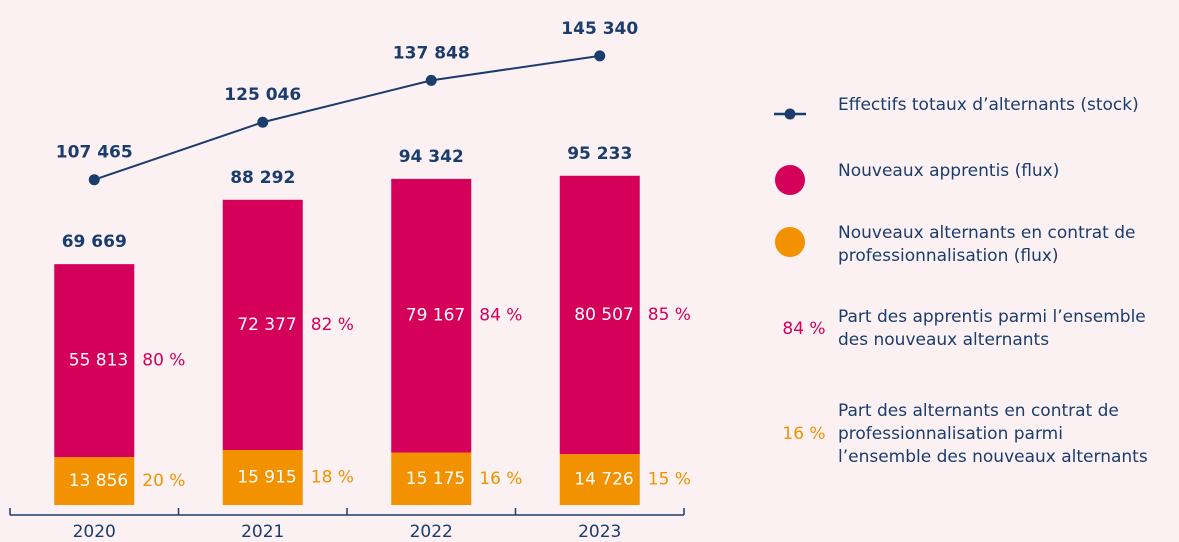 This screenshot has height=542, width=1179. I want to click on value-label: 80 507, so click(603, 315).